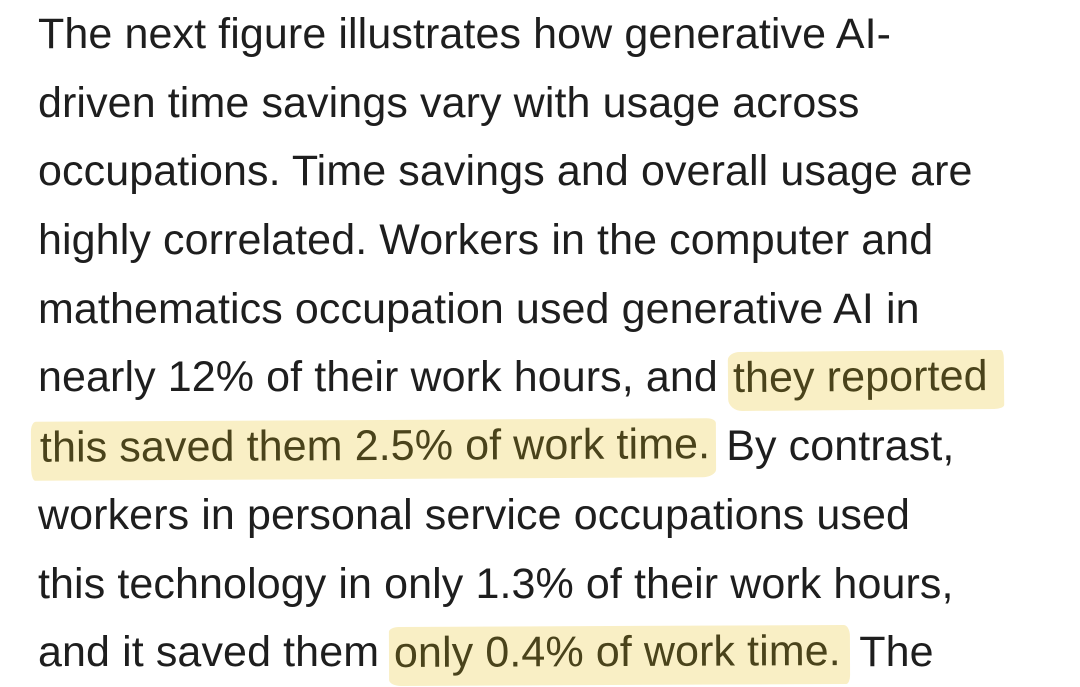  What do you see at coordinates (620, 656) in the screenshot?
I see `highlighted-text: only 0.4% of work time.` at bounding box center [620, 656].